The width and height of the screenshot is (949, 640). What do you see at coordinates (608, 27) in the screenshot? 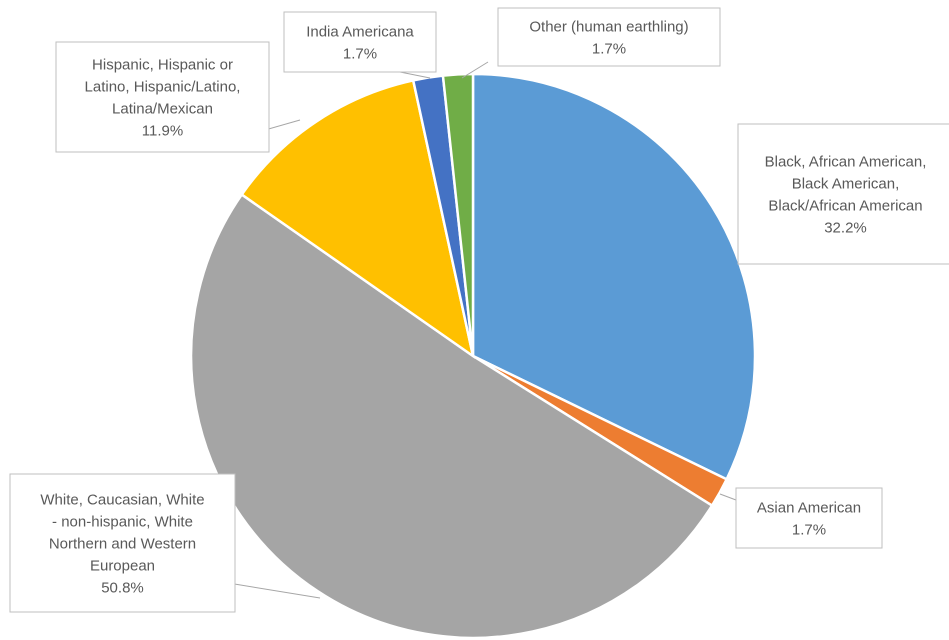
I see `data-label-category-other: Other (human earthling)` at bounding box center [608, 27].